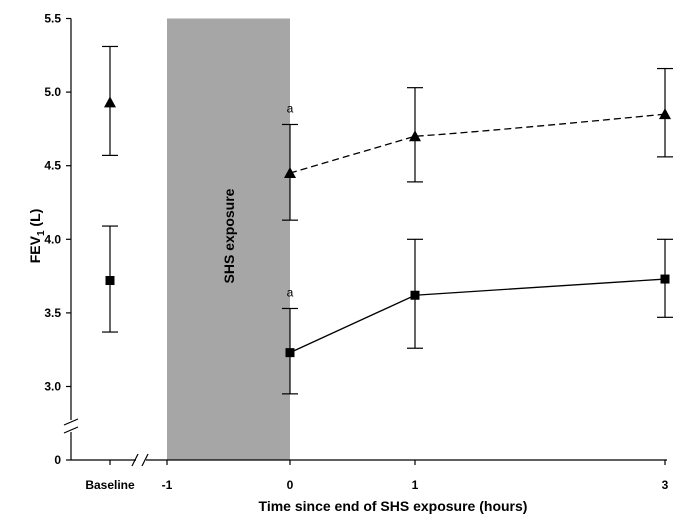  I want to click on y-tick-label: 5.0, so click(52, 92).